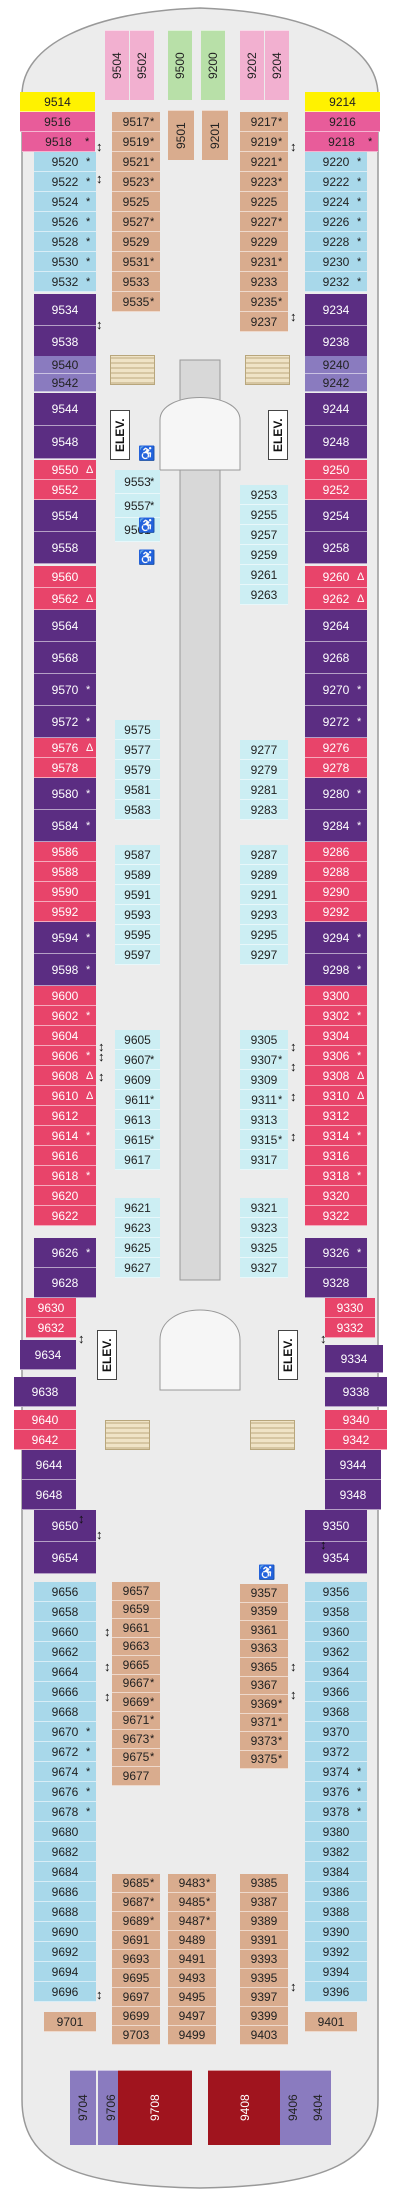  Describe the element at coordinates (49, 1465) in the screenshot. I see `cabin-9644: 9644` at that location.